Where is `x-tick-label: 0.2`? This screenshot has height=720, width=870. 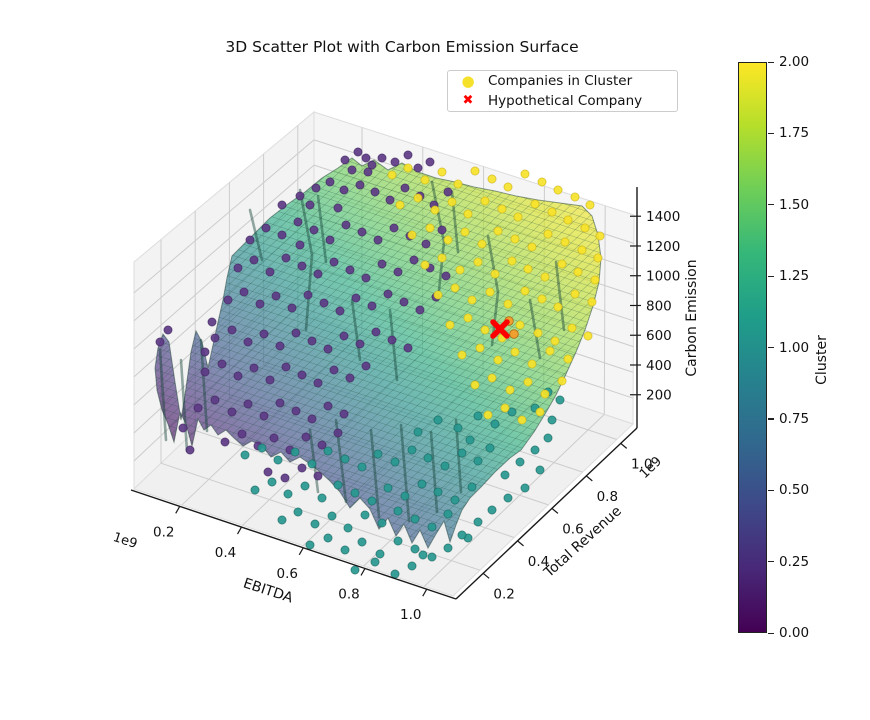
x-tick-label: 0.2 is located at coordinates (163, 532).